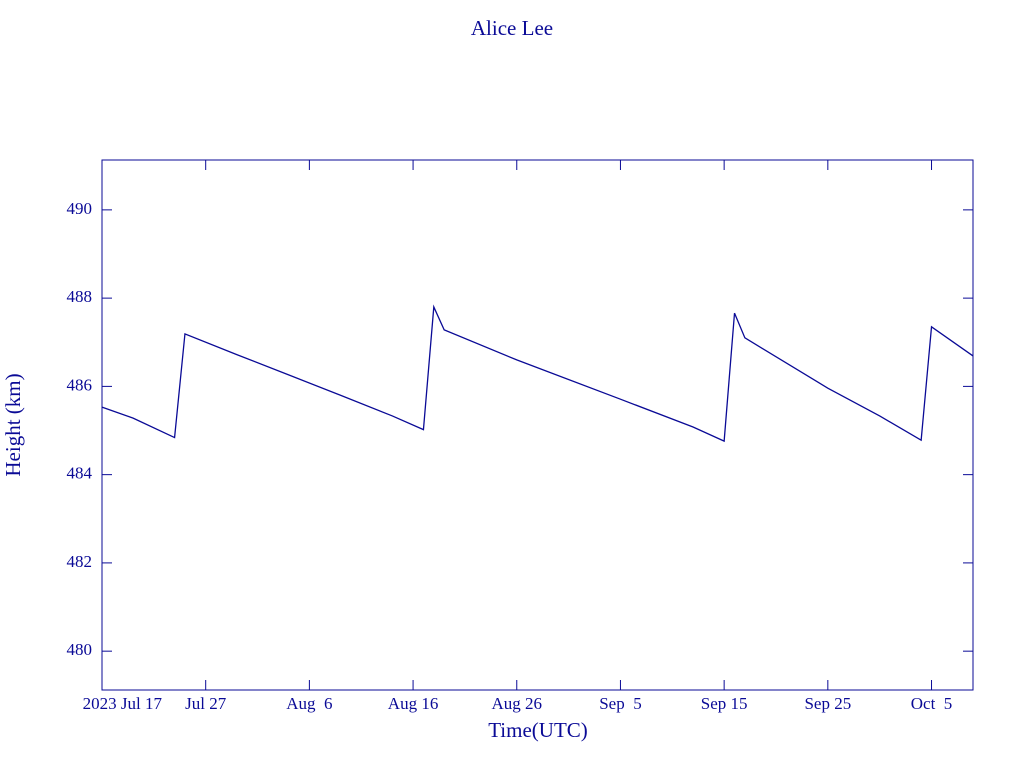 The width and height of the screenshot is (1024, 768). Describe the element at coordinates (13, 424) in the screenshot. I see `y-axis-label: Height (km)` at that location.